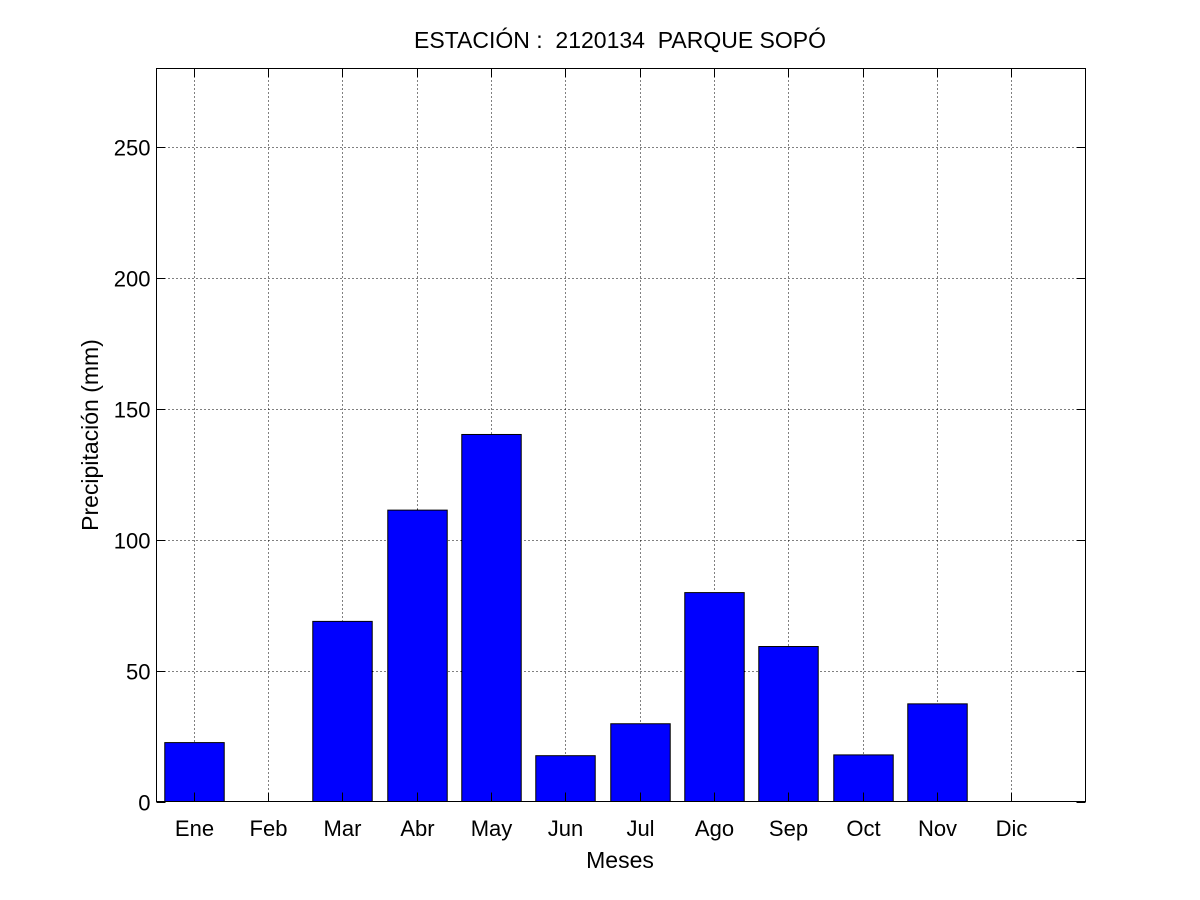 The height and width of the screenshot is (900, 1200). I want to click on y-tick-label: 100, so click(132, 541).